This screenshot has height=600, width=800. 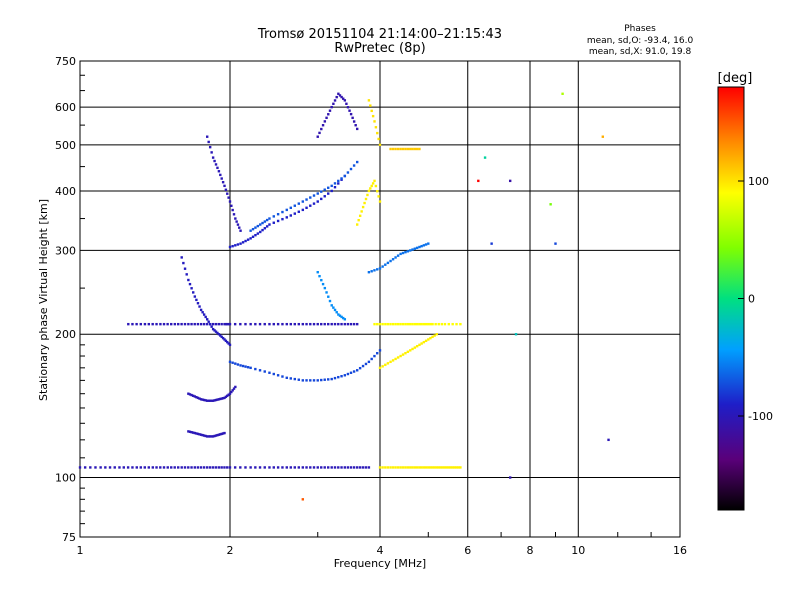 What do you see at coordinates (379, 48) in the screenshot?
I see `chart-subtitle: RwPretec (8p)` at bounding box center [379, 48].